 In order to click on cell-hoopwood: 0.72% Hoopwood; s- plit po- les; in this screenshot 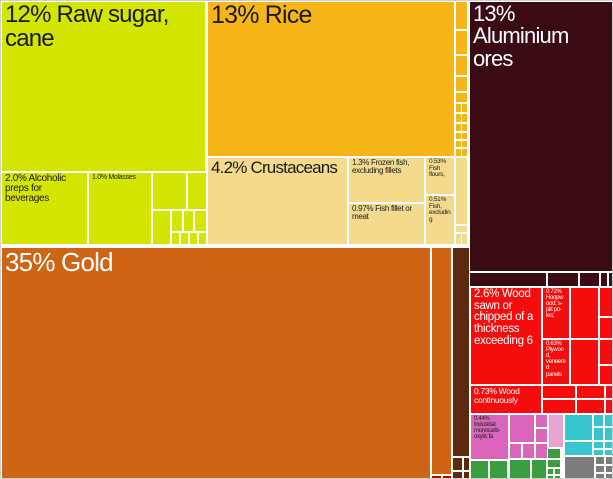, I will do `click(556, 313)`.